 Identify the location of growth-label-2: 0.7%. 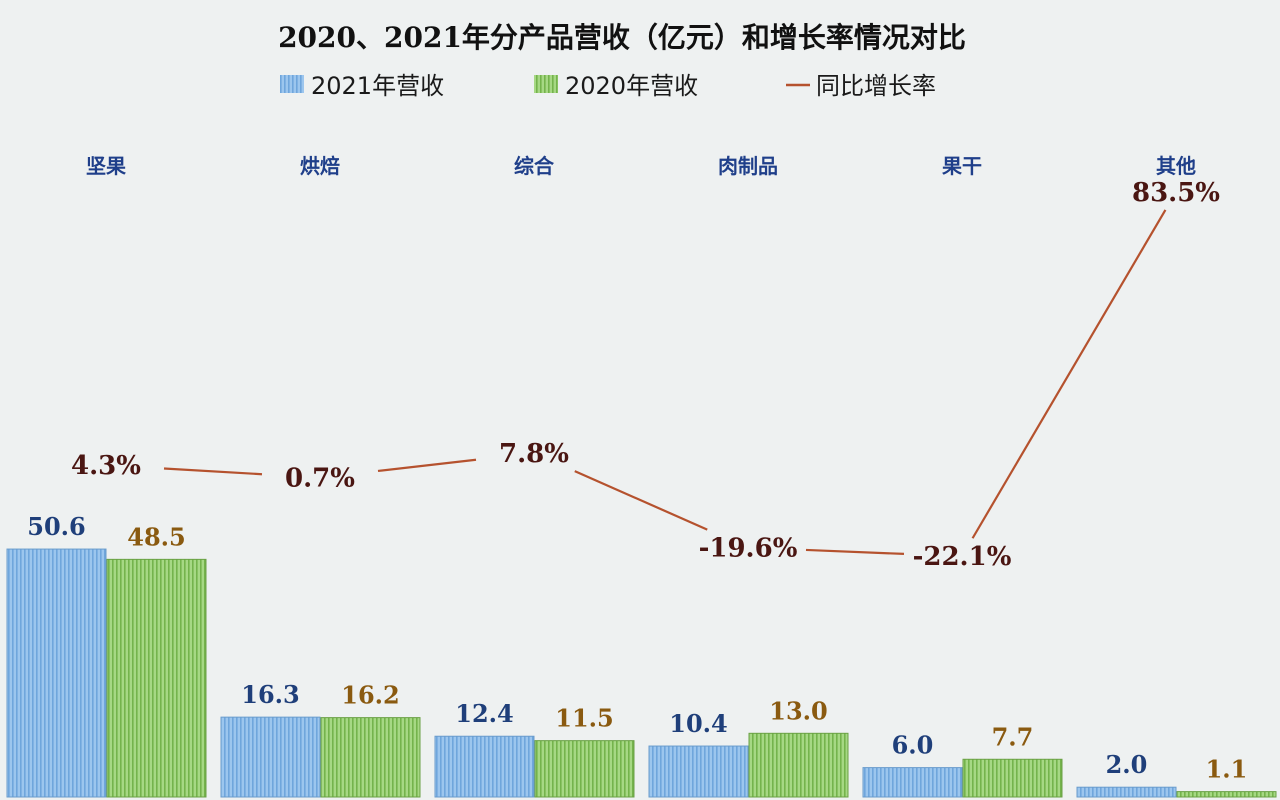
(320, 479).